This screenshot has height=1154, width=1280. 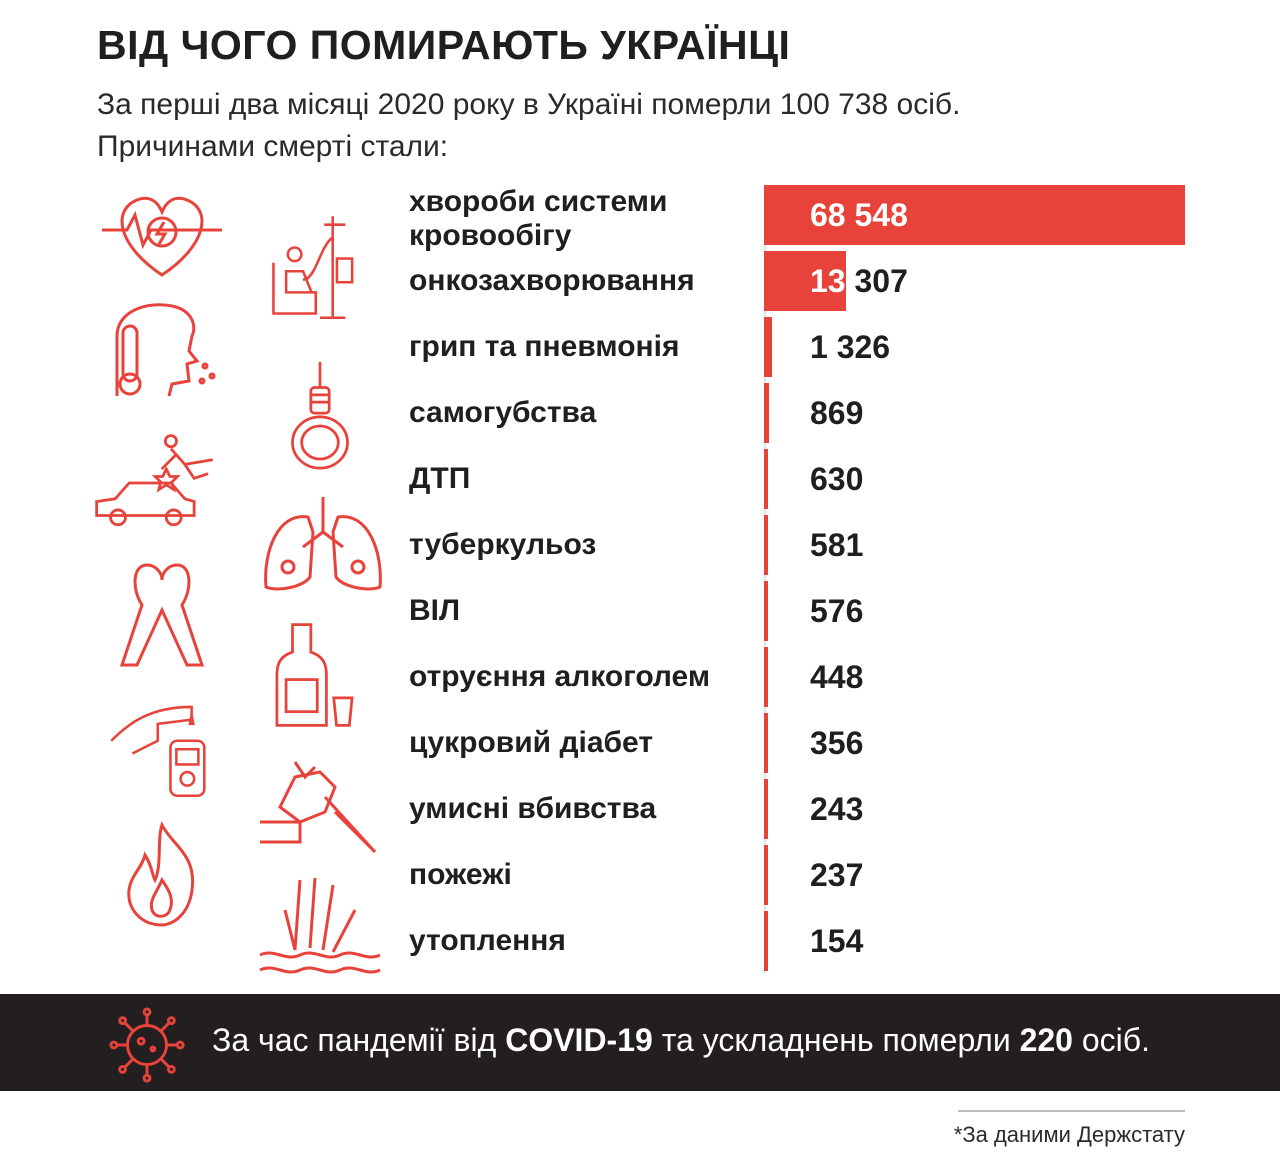 I want to click on banner-covid-label: COVID-19, so click(x=579, y=1040).